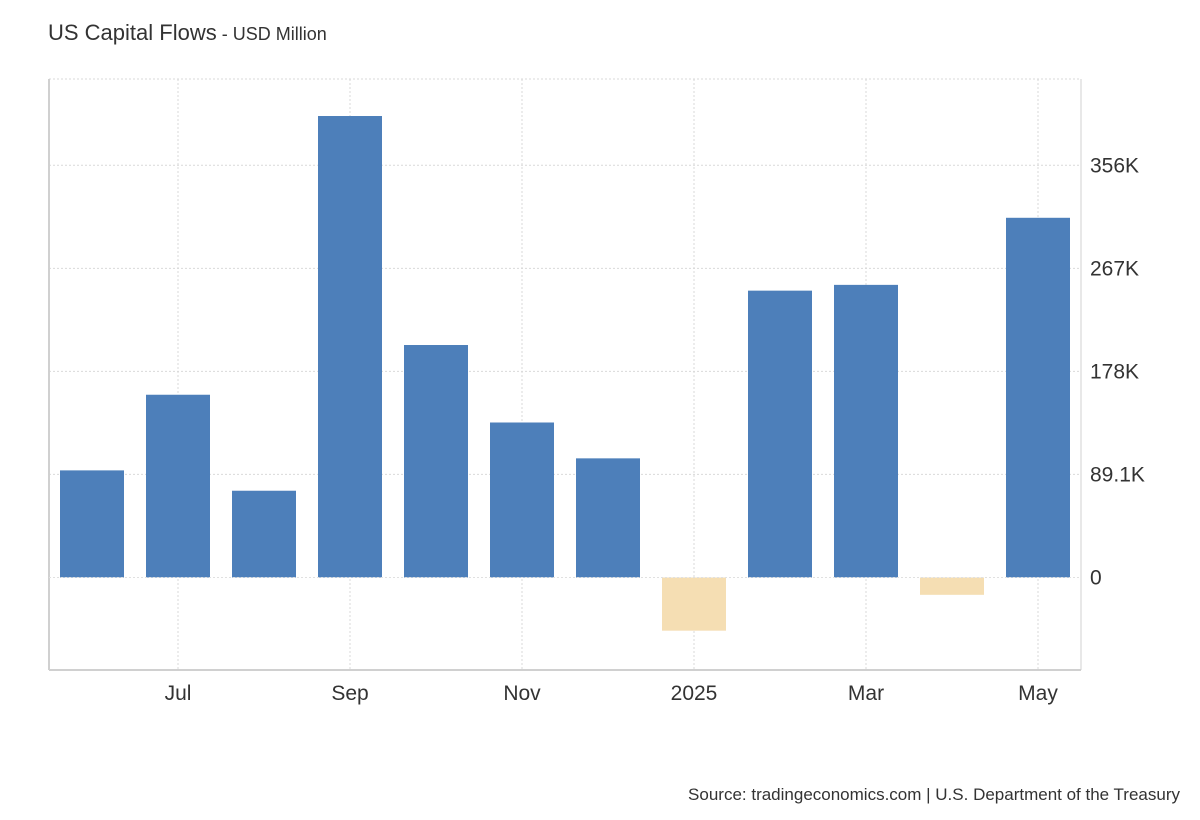 This screenshot has width=1200, height=820. I want to click on bar-feb-2025, so click(780, 434).